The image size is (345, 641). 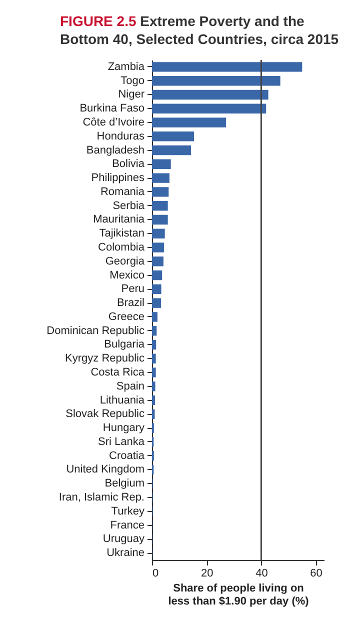 What do you see at coordinates (207, 574) in the screenshot?
I see `x-tick-label: 20` at bounding box center [207, 574].